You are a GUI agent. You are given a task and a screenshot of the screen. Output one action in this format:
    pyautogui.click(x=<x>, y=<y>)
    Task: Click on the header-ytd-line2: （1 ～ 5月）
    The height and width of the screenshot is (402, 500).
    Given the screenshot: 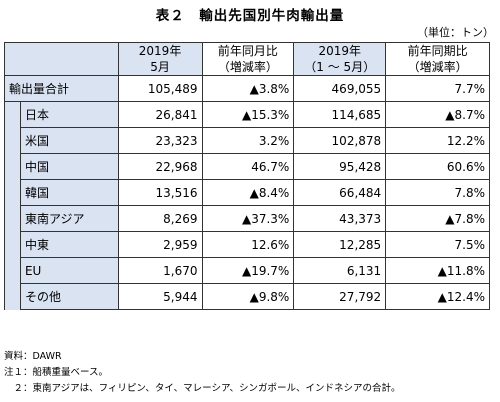 What is the action you would take?
    pyautogui.click(x=340, y=67)
    